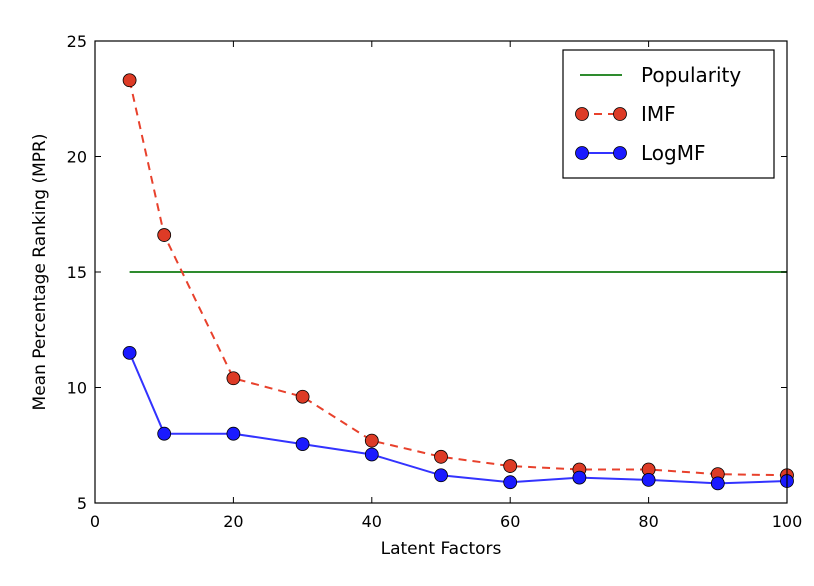 The width and height of the screenshot is (814, 586). I want to click on x-axis-label: Latent Factors, so click(441, 549).